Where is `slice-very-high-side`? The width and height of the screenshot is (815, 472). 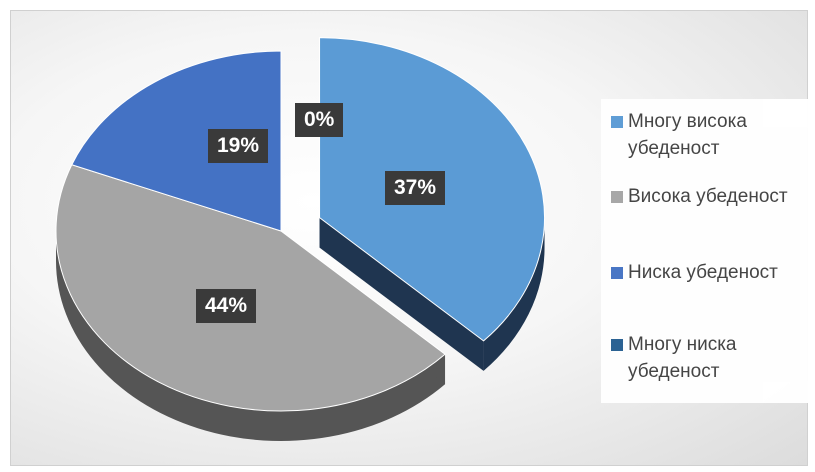 slice-very-high-side is located at coordinates (514, 294).